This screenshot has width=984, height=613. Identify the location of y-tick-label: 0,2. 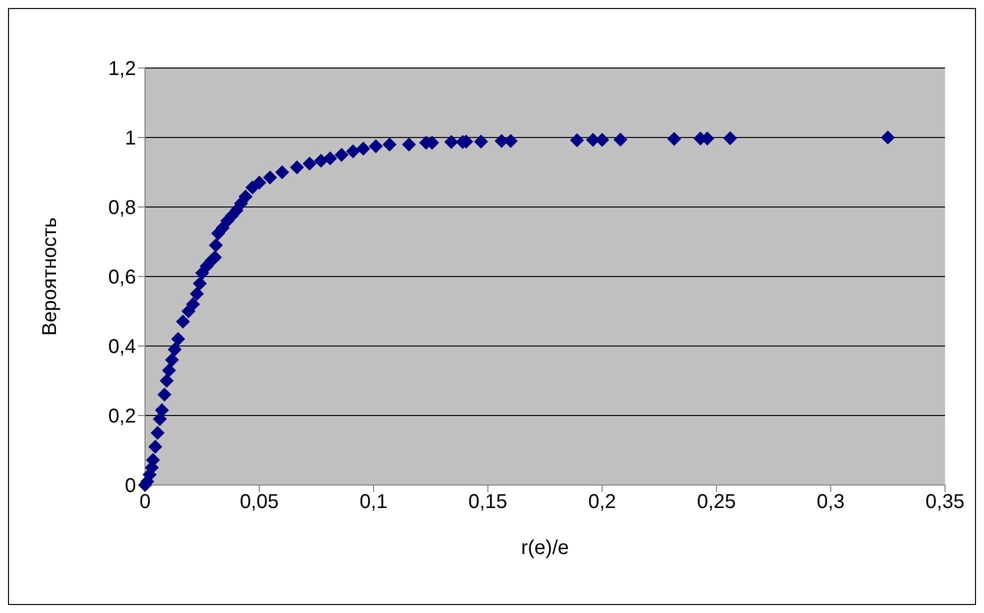
(122, 417).